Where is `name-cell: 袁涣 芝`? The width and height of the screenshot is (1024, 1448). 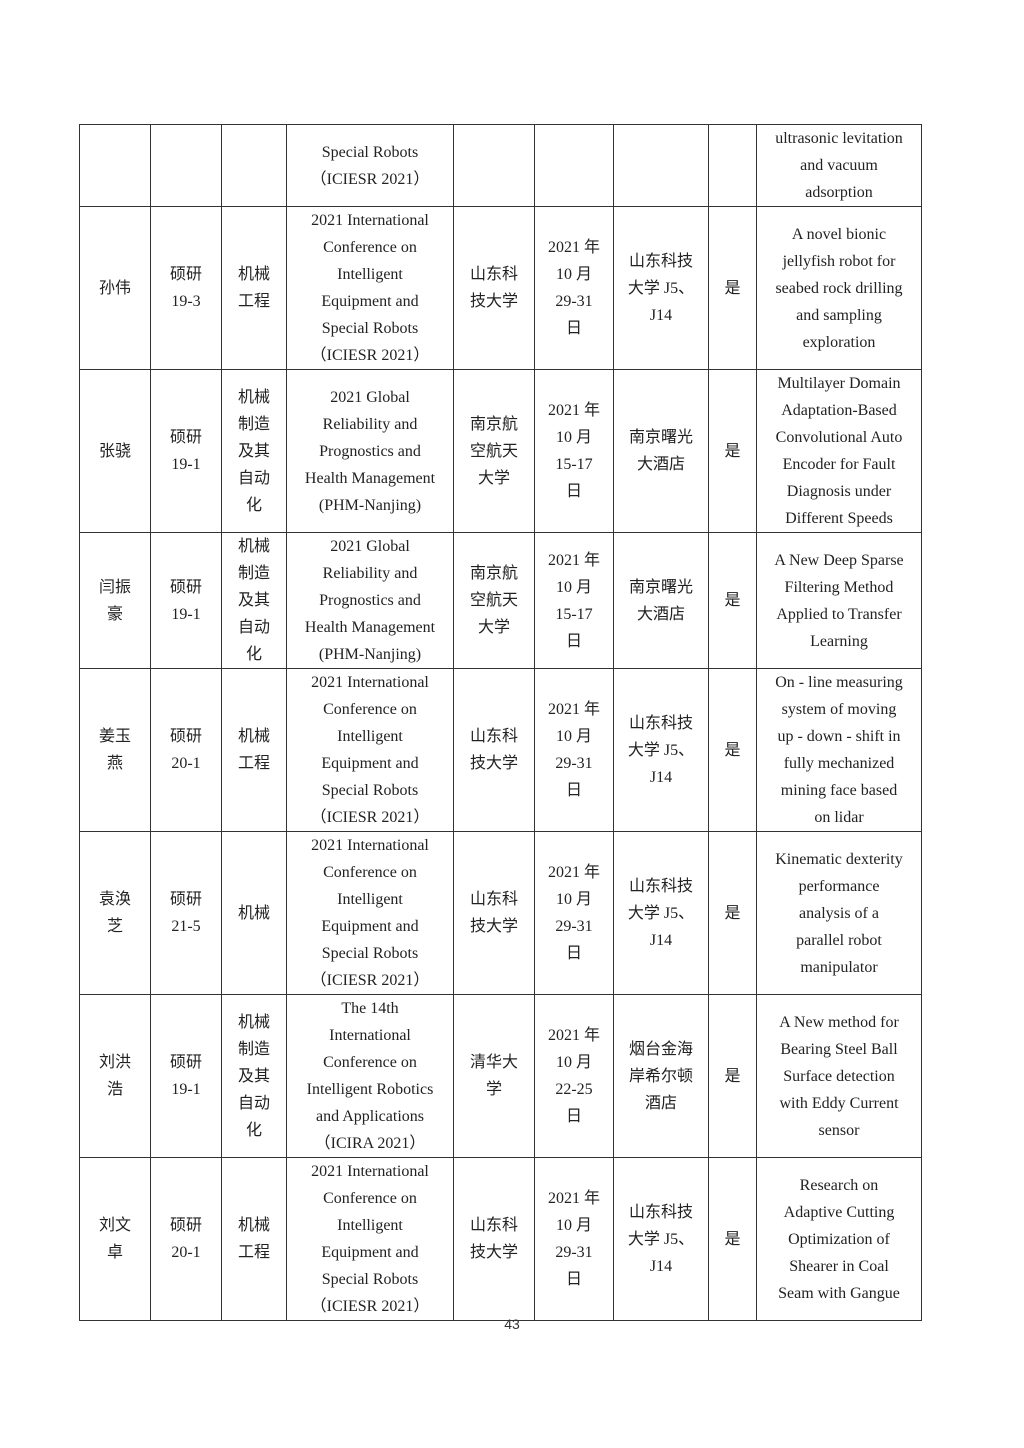
name-cell: 袁涣 芝 is located at coordinates (115, 913).